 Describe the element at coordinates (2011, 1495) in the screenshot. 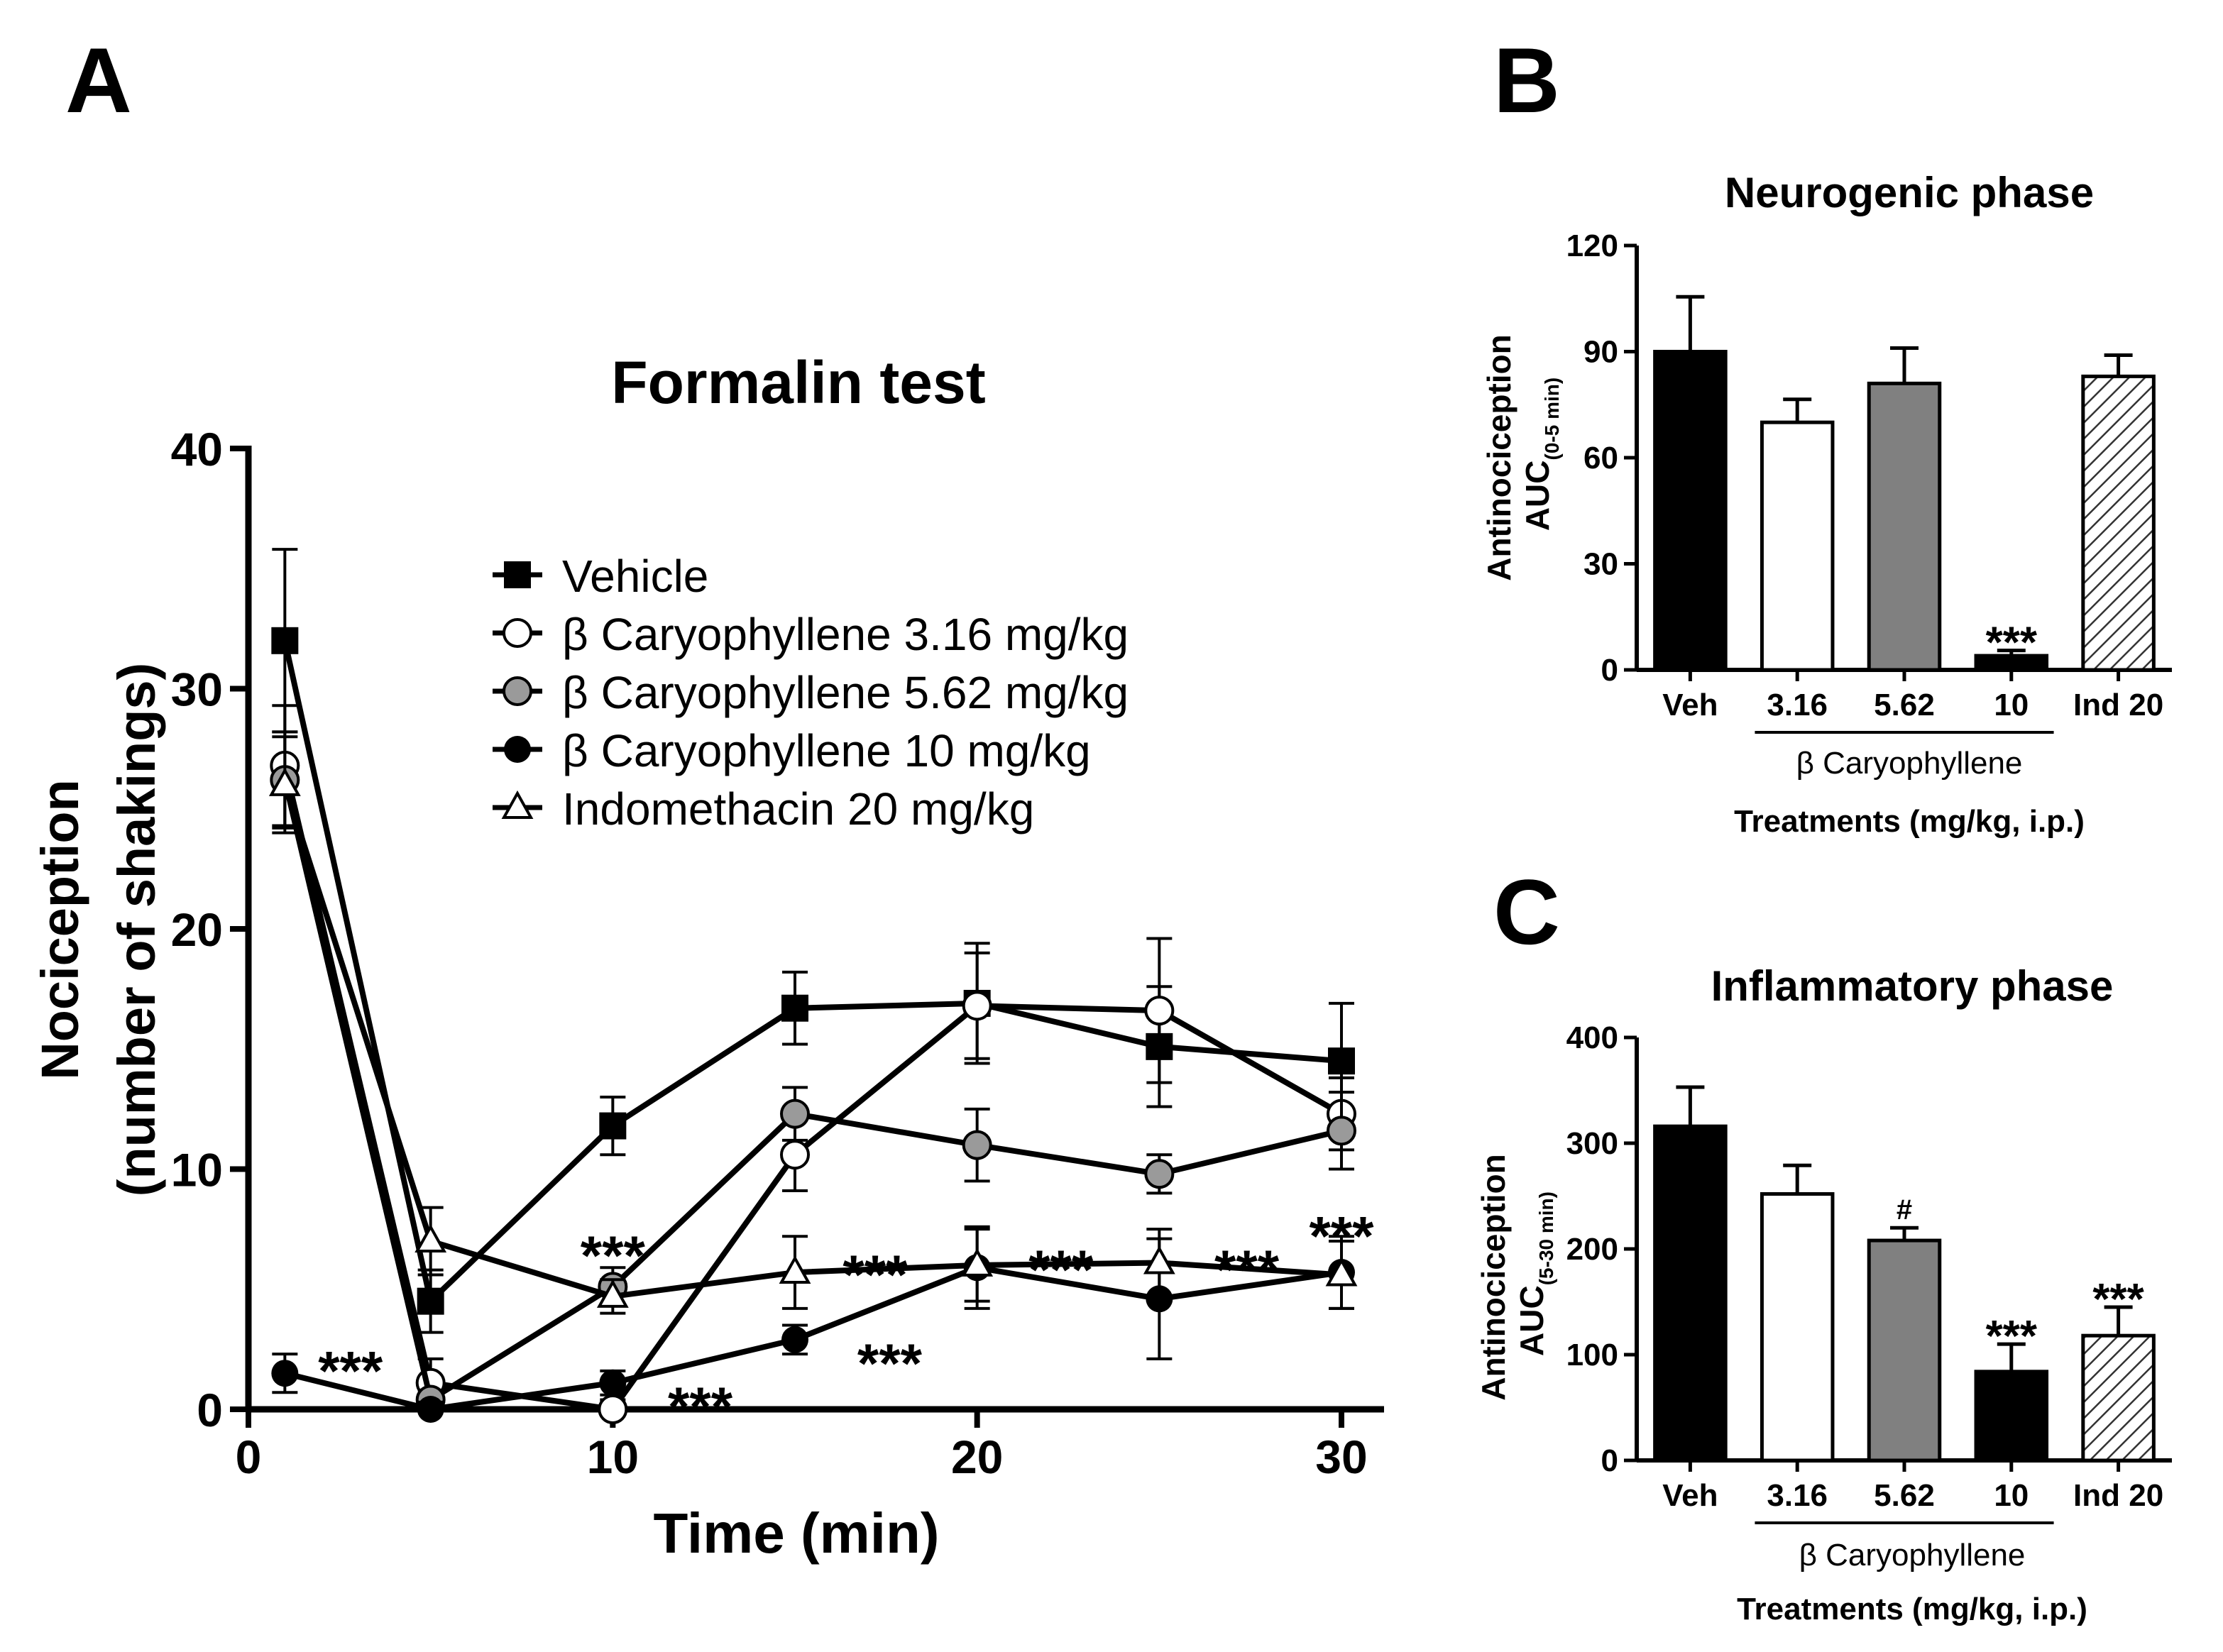

I see `chart-c-x-tick-label: 10` at that location.